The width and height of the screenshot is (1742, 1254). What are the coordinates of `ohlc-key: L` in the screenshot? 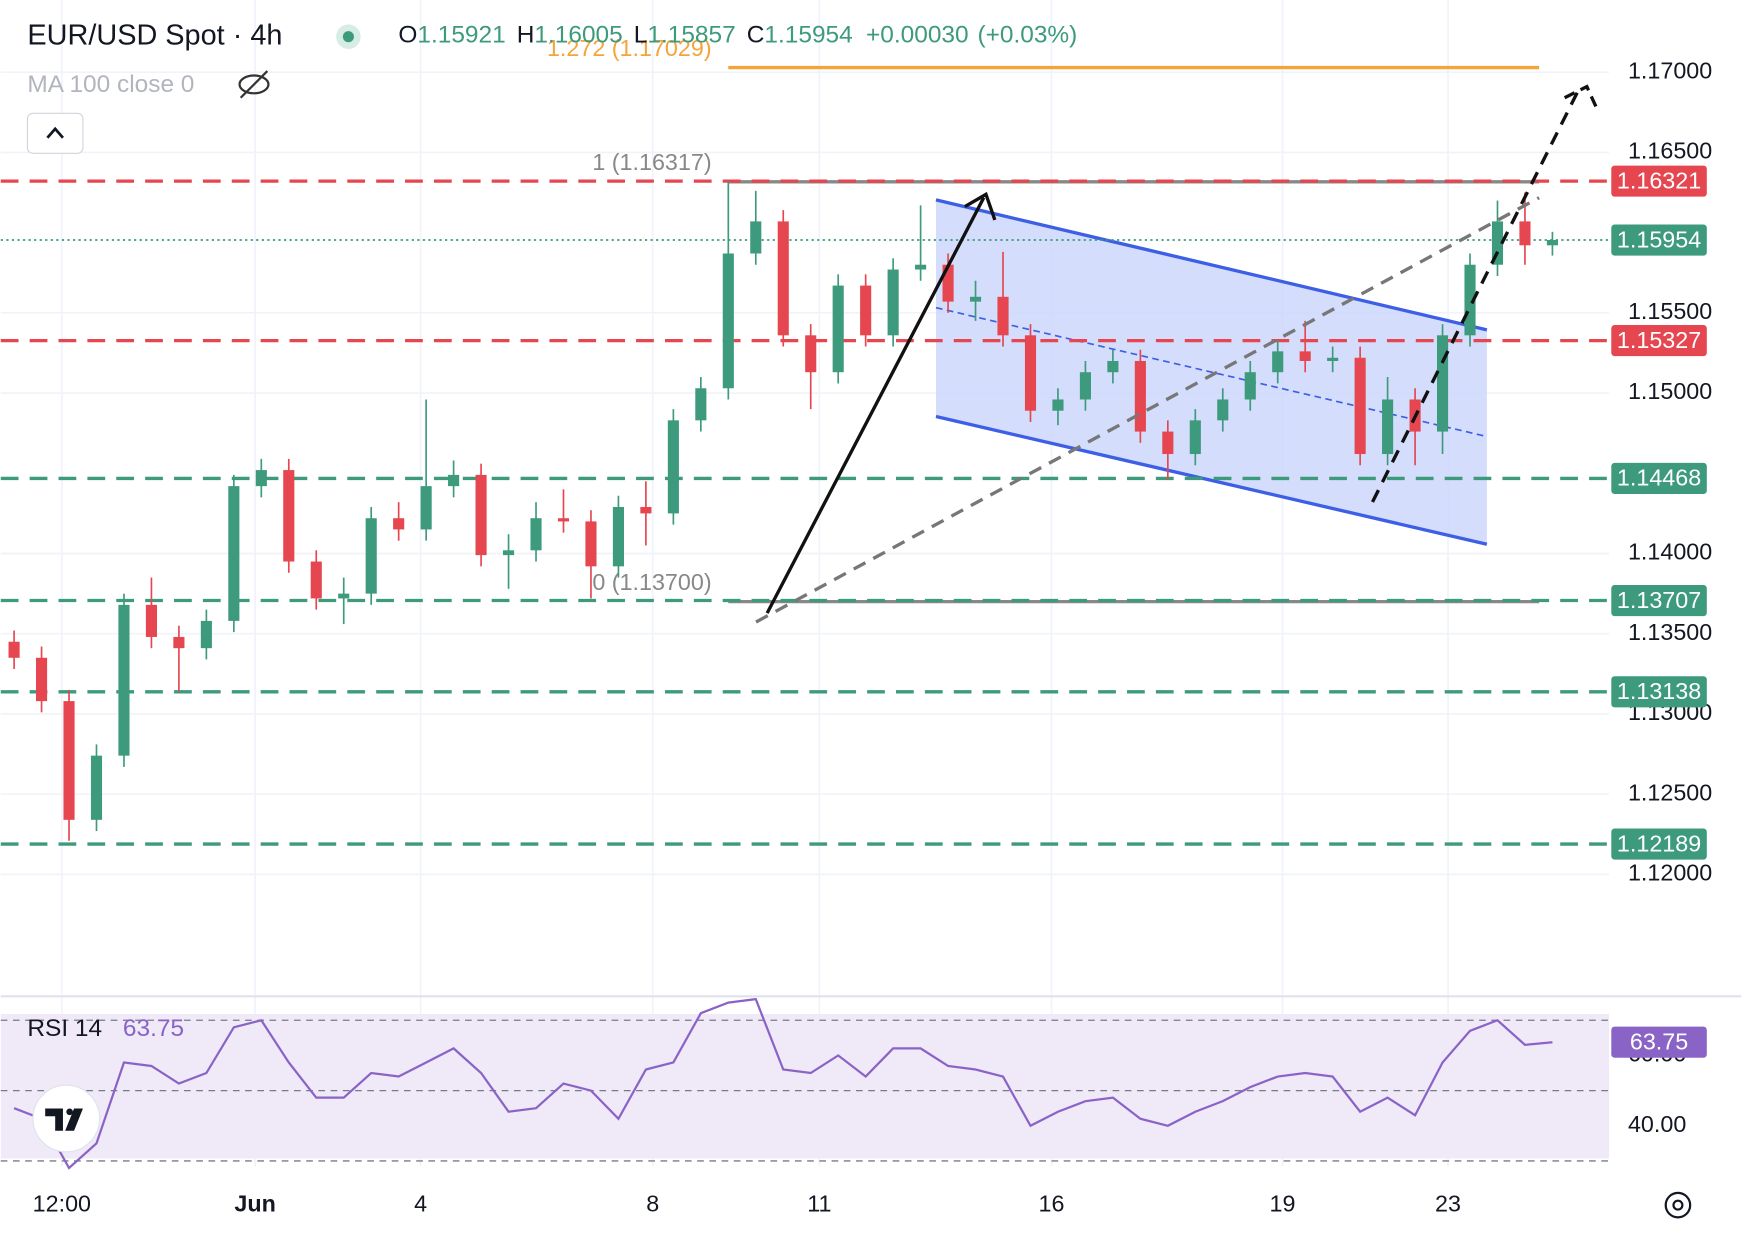 It's located at (641, 35).